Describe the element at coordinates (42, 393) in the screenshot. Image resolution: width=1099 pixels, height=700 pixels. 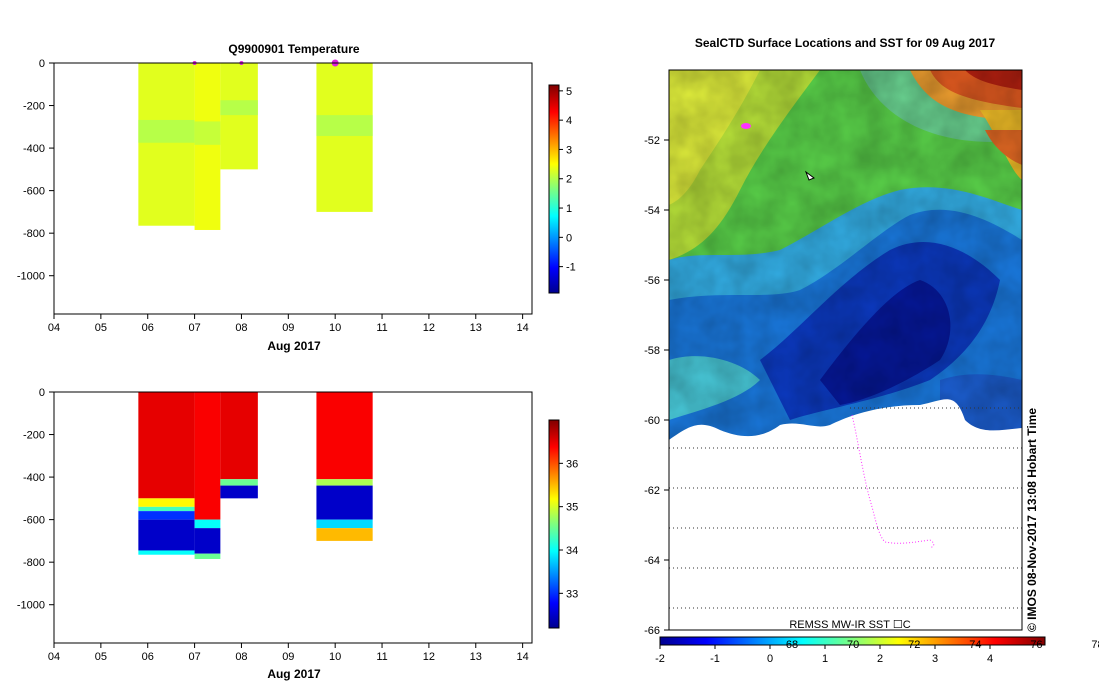
I see `y-tick-label: 0` at that location.